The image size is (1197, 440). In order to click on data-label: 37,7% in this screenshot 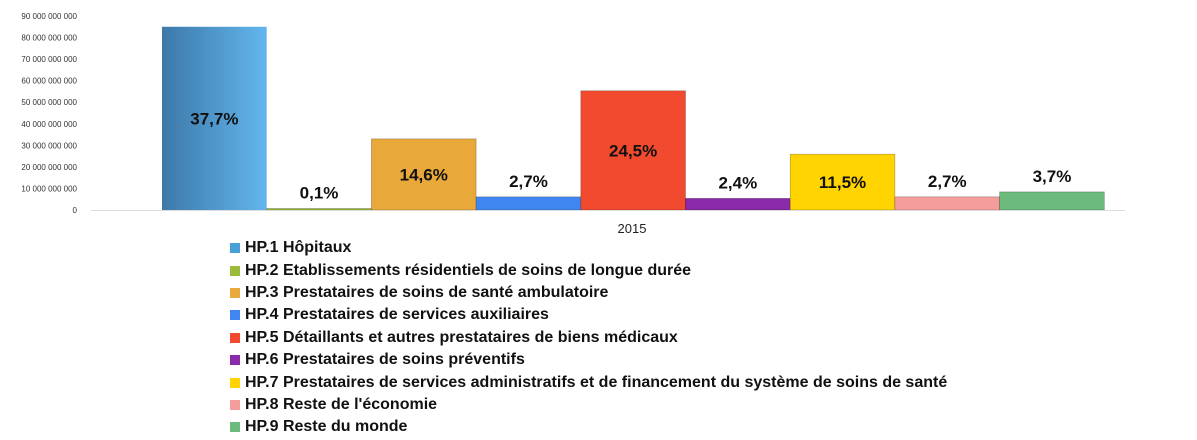, I will do `click(214, 118)`.